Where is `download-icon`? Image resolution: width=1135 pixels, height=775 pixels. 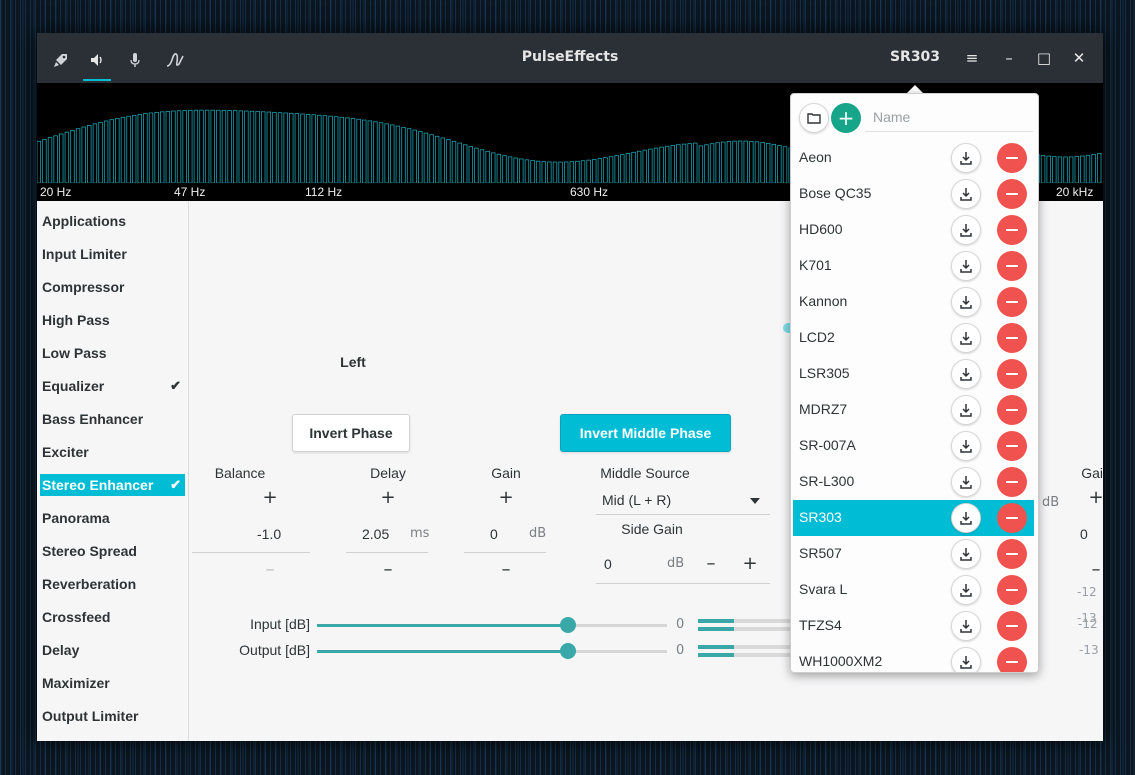 download-icon is located at coordinates (966, 266).